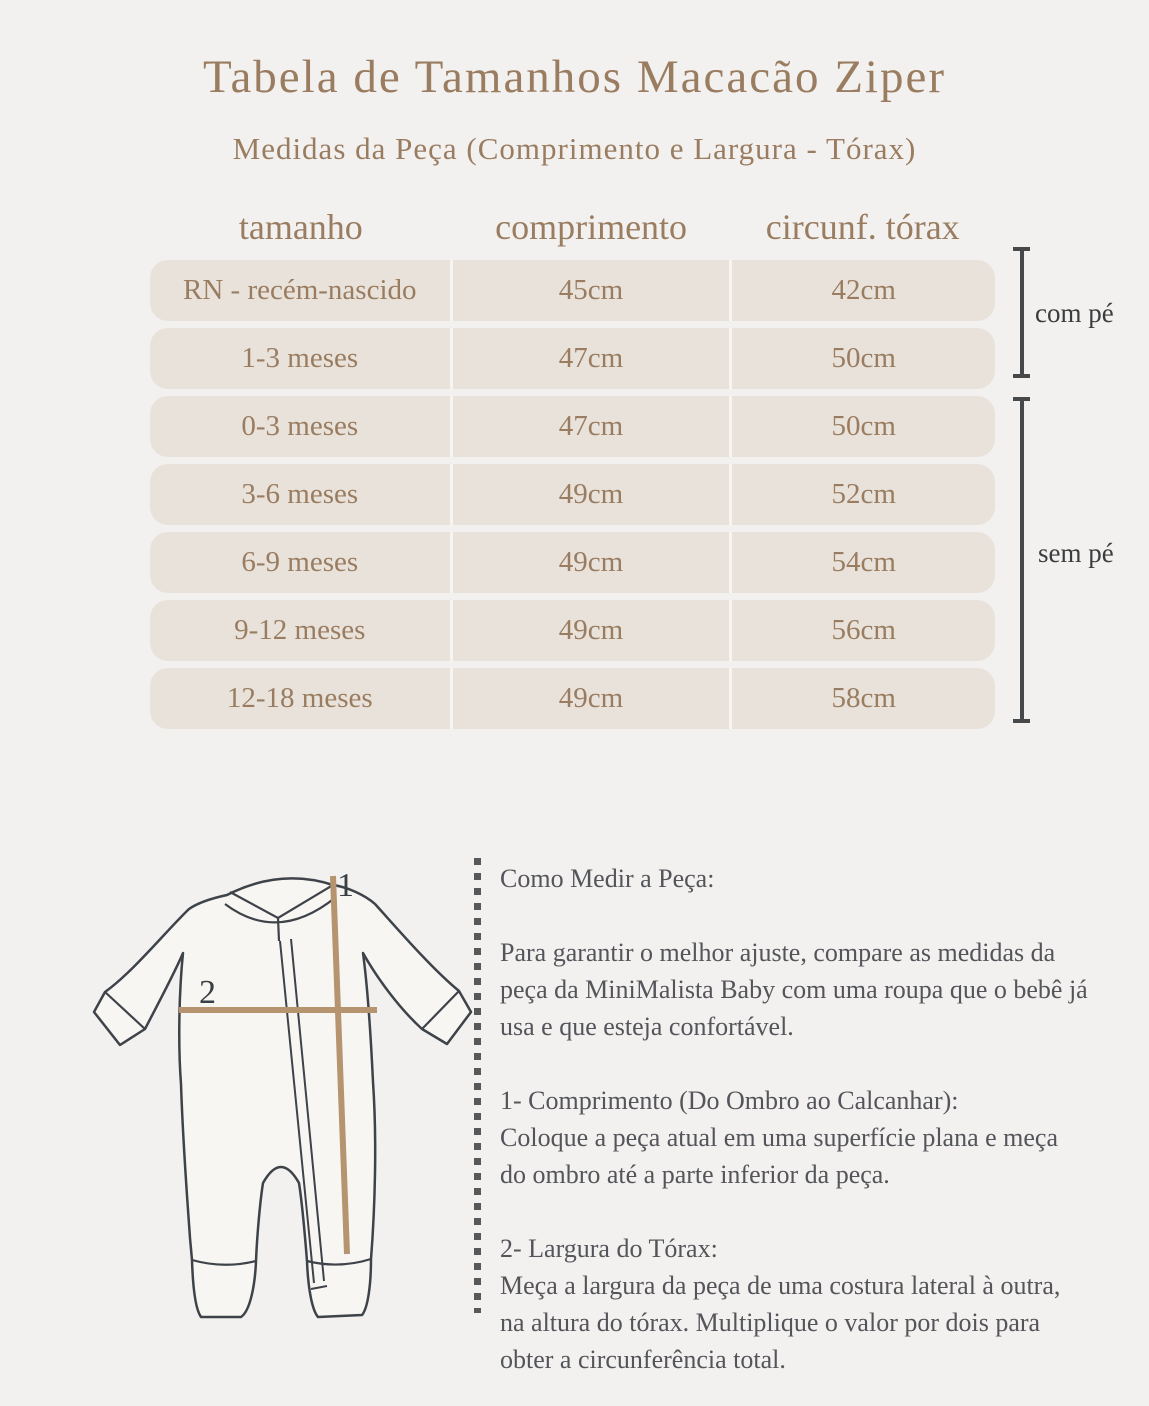  I want to click on table-row: 6-9 meses 49cm 54cm, so click(572, 562).